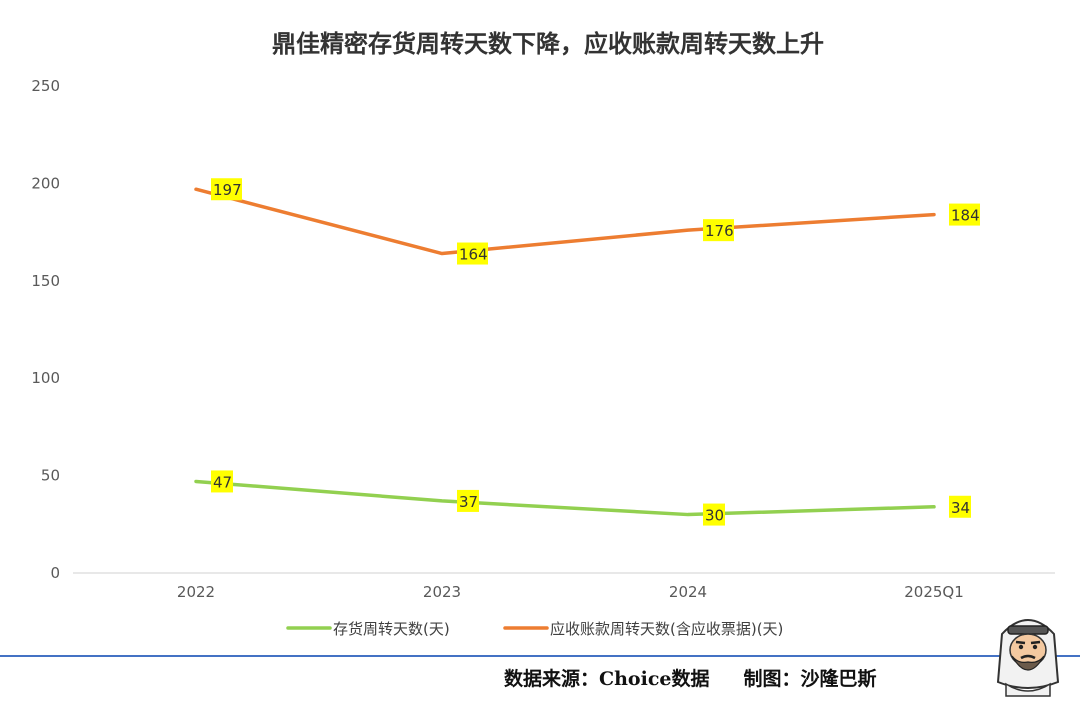 This screenshot has width=1080, height=707. What do you see at coordinates (50, 476) in the screenshot?
I see `y-tick-label: 50` at bounding box center [50, 476].